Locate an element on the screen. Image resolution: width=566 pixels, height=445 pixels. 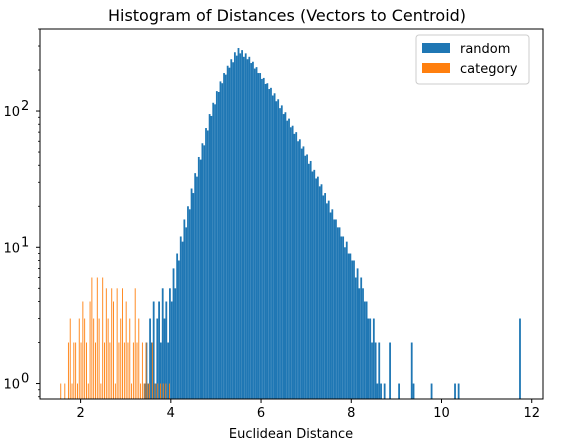
x-tick-label: 8 is located at coordinates (351, 413).